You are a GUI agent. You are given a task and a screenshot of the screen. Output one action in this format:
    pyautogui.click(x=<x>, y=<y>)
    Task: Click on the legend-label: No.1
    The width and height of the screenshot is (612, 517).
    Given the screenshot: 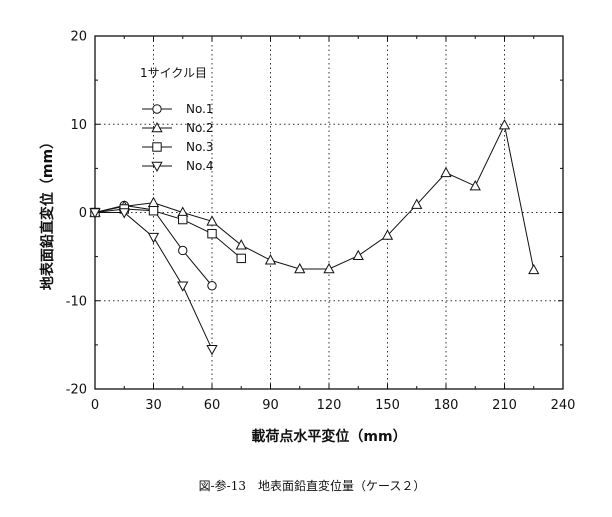 What is the action you would take?
    pyautogui.click(x=200, y=109)
    